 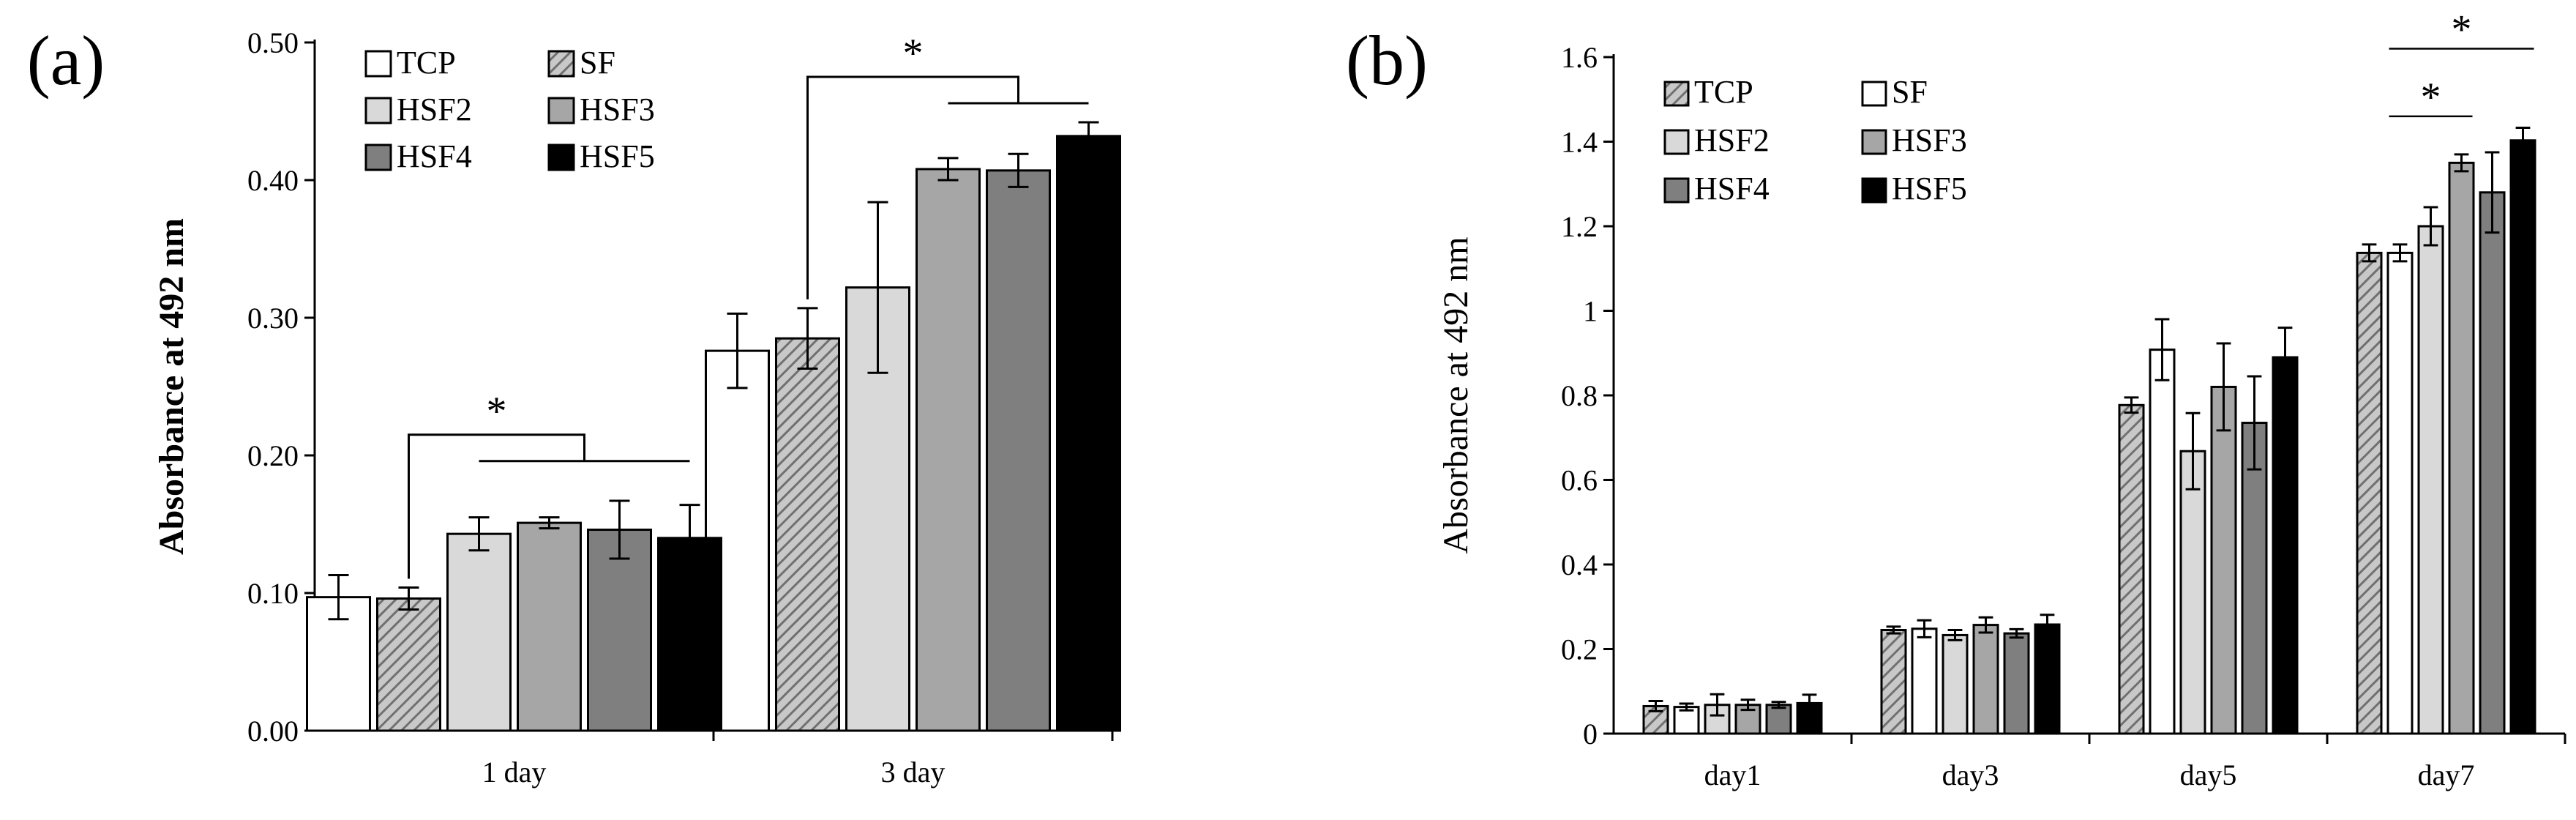 What do you see at coordinates (1590, 311) in the screenshot?
I see `y-tick-label: 1` at bounding box center [1590, 311].